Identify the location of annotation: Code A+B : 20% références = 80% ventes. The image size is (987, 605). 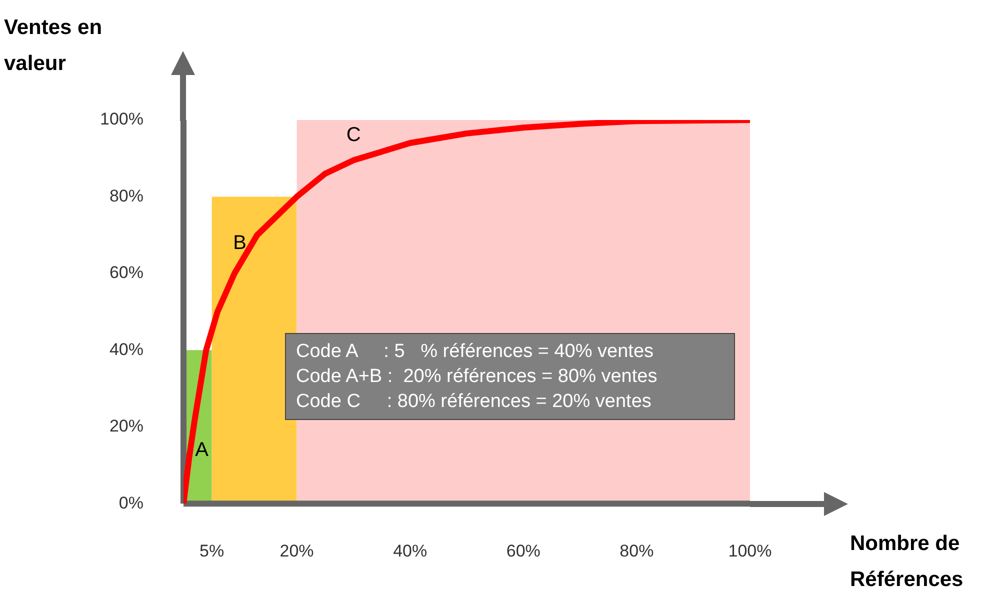
(477, 377).